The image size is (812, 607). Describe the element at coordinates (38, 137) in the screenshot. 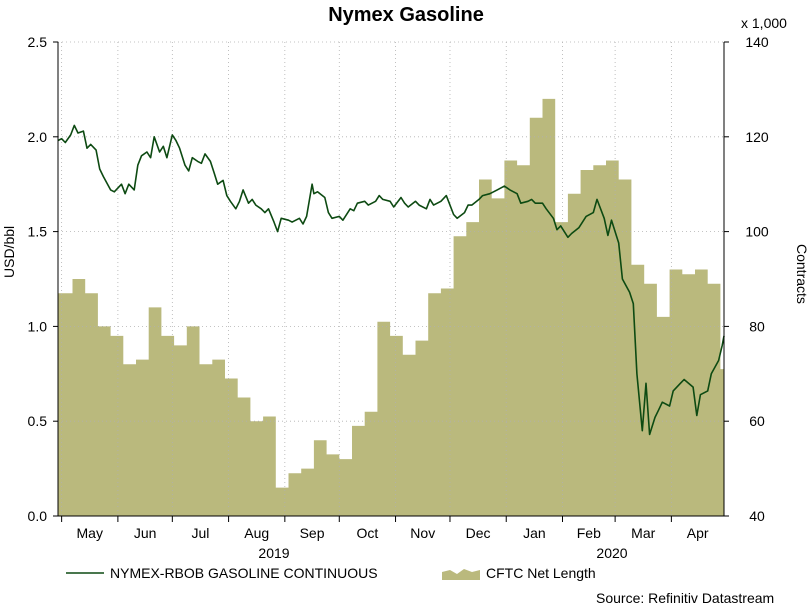

I see `y-tick-label-left: 2.0` at that location.